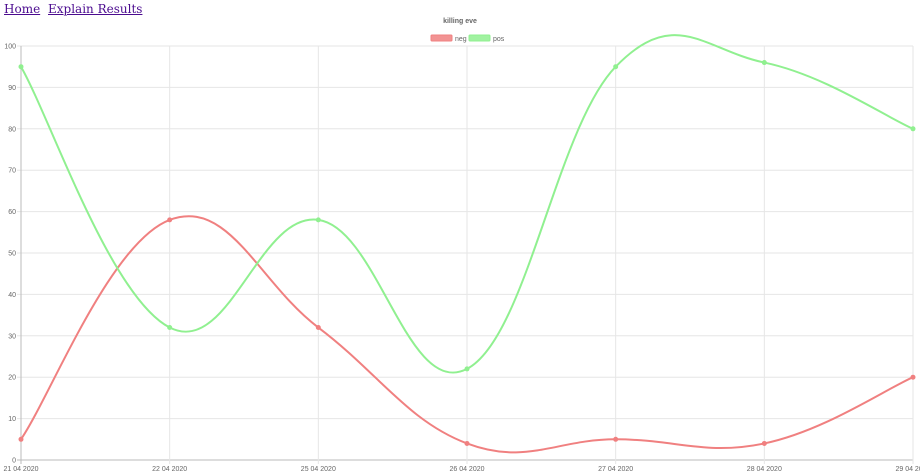 This screenshot has height=475, width=920. I want to click on x-tick-label: 29 04 2020, so click(907, 469).